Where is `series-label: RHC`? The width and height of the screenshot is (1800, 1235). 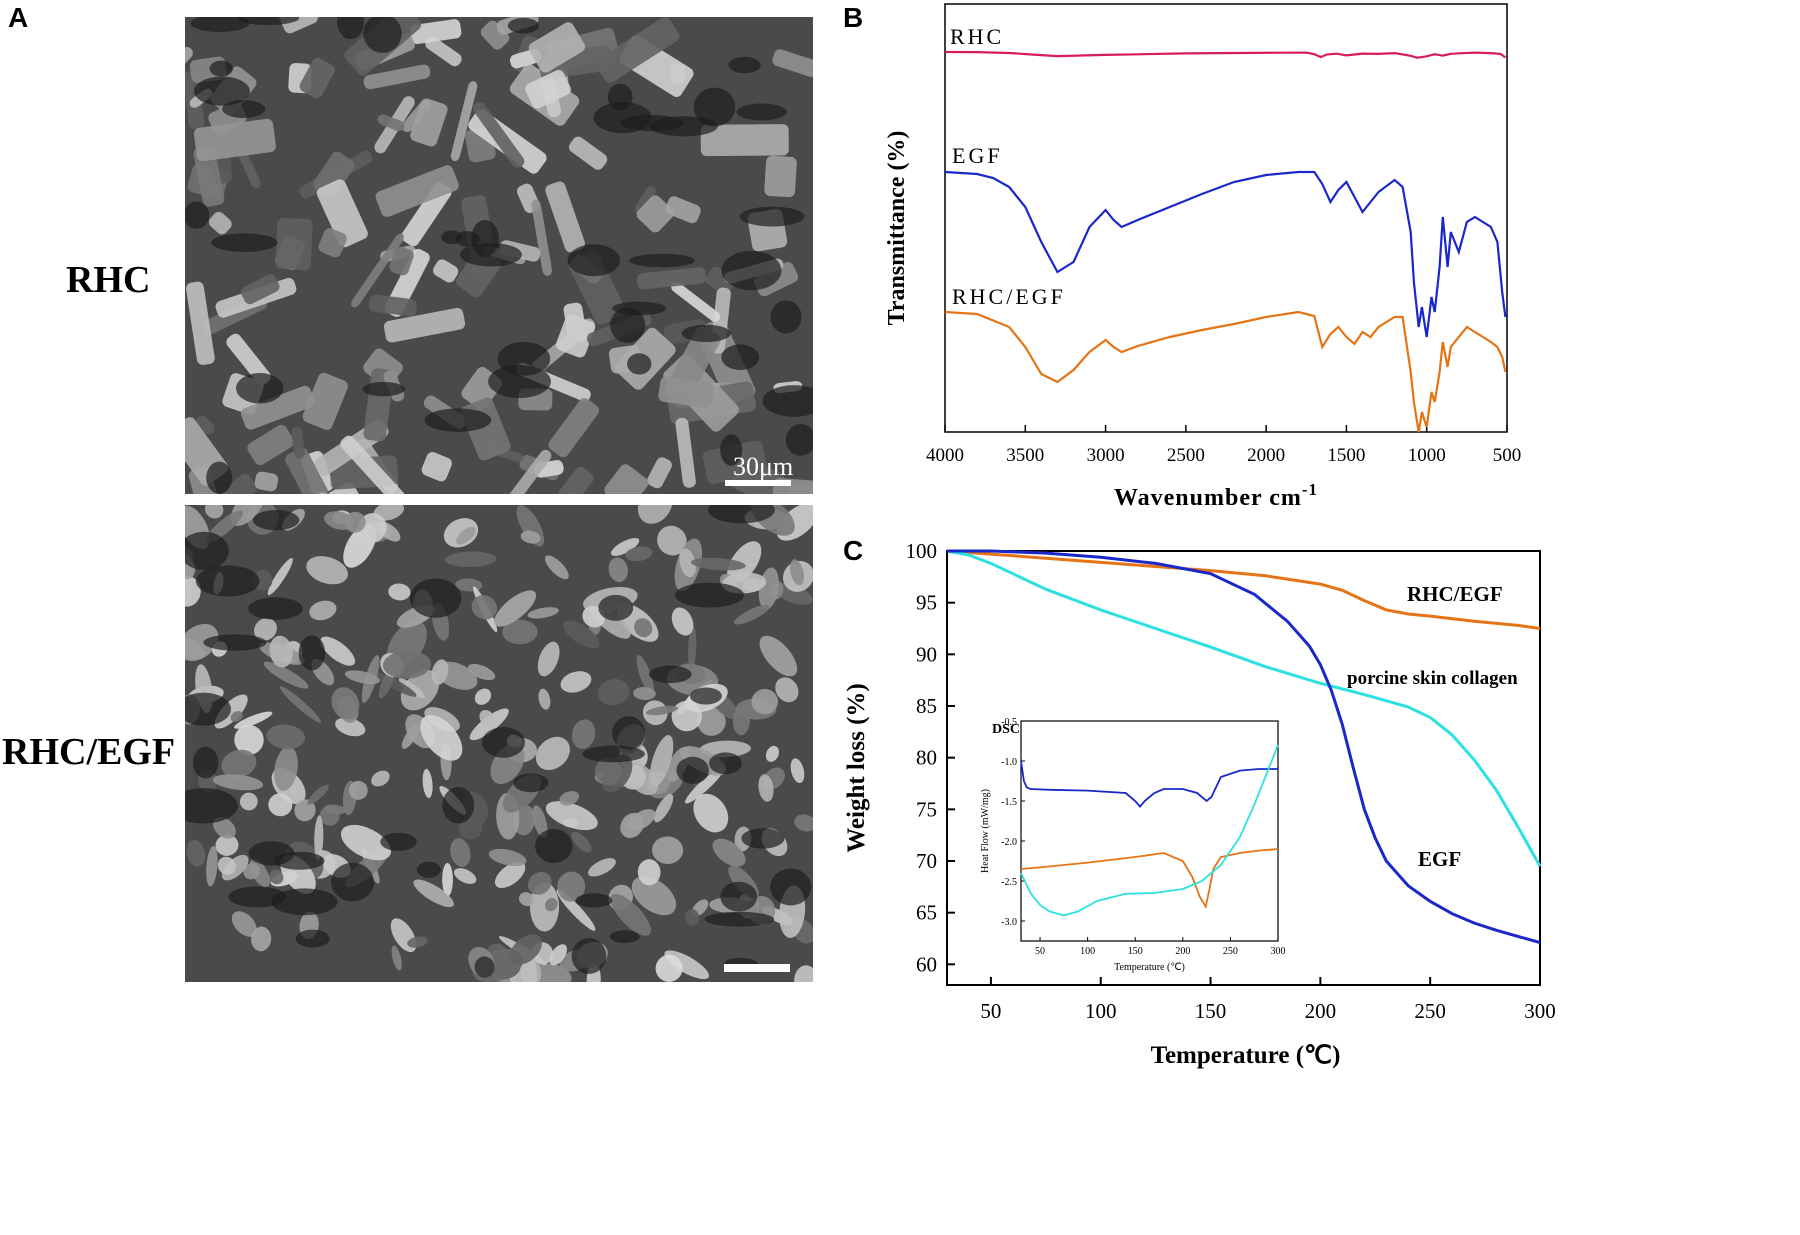
series-label: RHC is located at coordinates (977, 36).